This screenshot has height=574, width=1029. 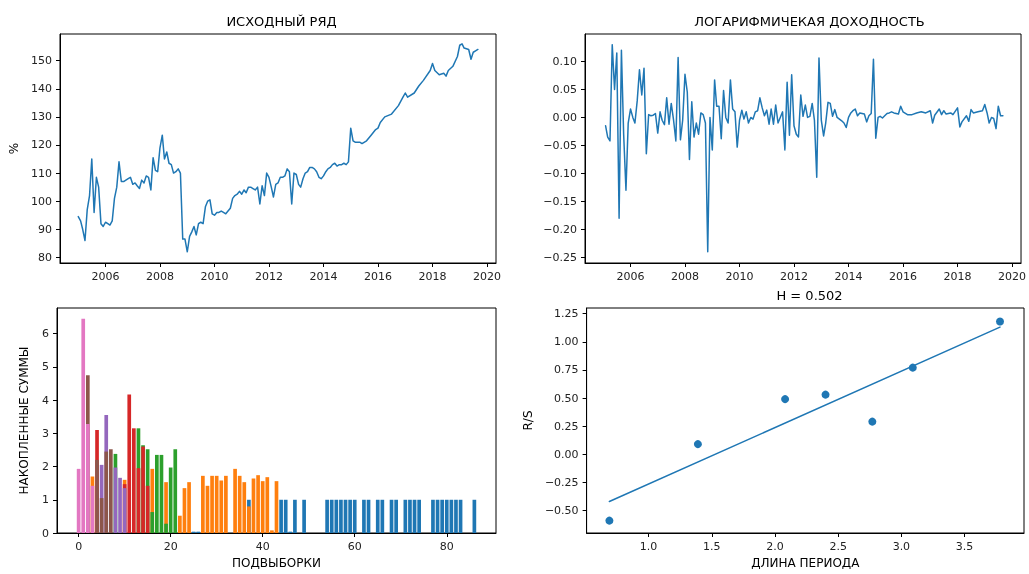 I want to click on y-tick-label: −0.05, so click(x=560, y=145).